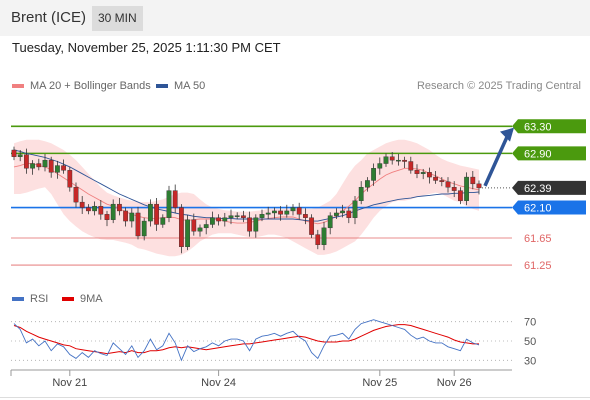  What do you see at coordinates (295, 18) in the screenshot?
I see `header-bar: Brent (ICE) 30 MIN` at bounding box center [295, 18].